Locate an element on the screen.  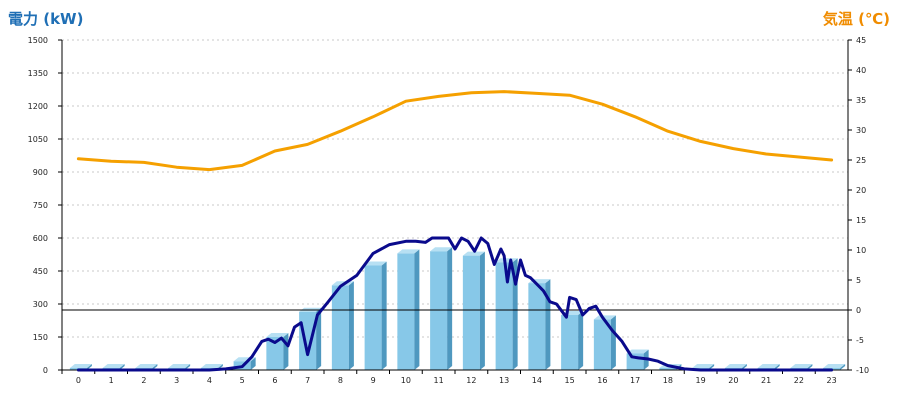
x-tick-label-2: 2 is located at coordinates (143, 380).